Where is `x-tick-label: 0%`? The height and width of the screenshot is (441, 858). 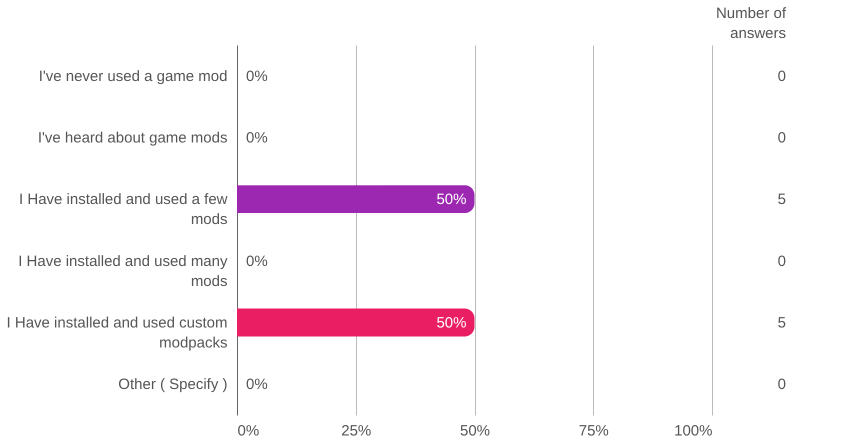 x-tick-label: 0% is located at coordinates (249, 431).